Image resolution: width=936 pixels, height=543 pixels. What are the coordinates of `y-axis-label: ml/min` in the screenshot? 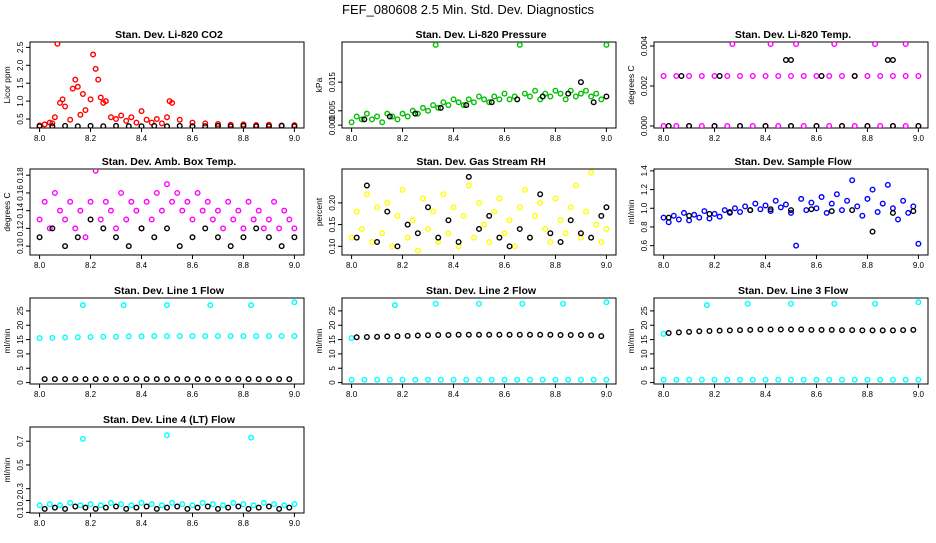 It's located at (7, 340).